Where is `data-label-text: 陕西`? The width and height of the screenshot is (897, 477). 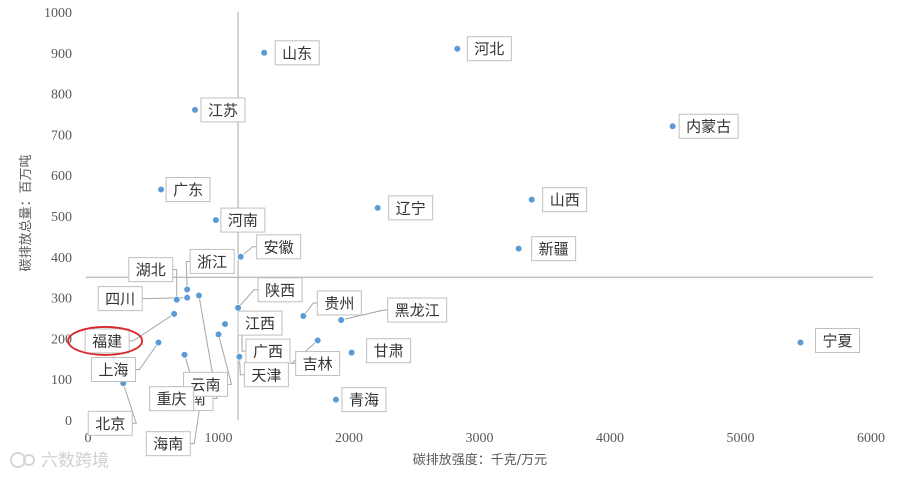 data-label-text: 陕西 is located at coordinates (280, 290).